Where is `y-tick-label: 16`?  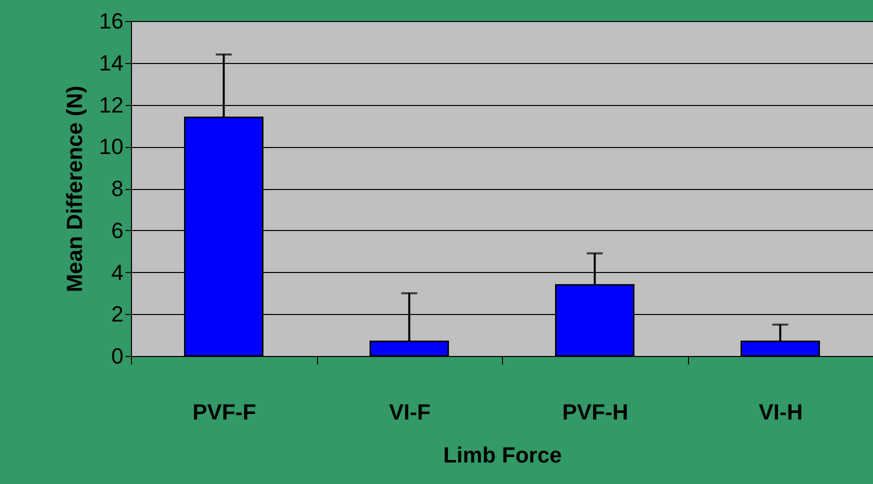 y-tick-label: 16 is located at coordinates (111, 21).